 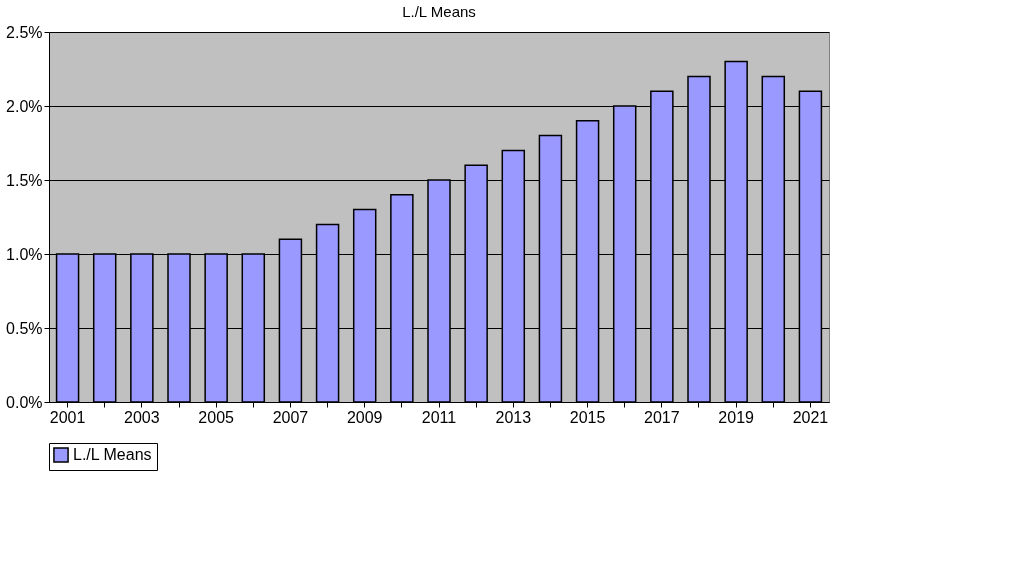 I want to click on x-tick-label: 2001, so click(x=67, y=417).